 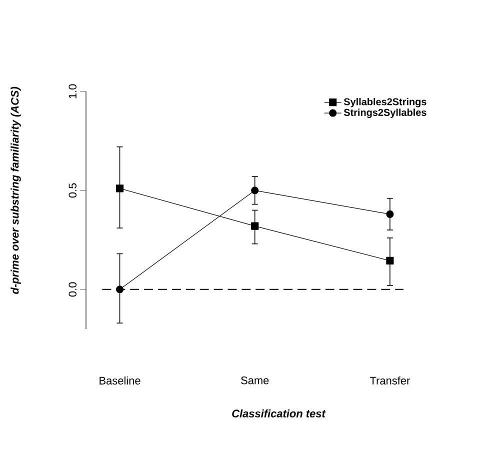 What do you see at coordinates (279, 413) in the screenshot?
I see `x-axis-title: Classification test` at bounding box center [279, 413].